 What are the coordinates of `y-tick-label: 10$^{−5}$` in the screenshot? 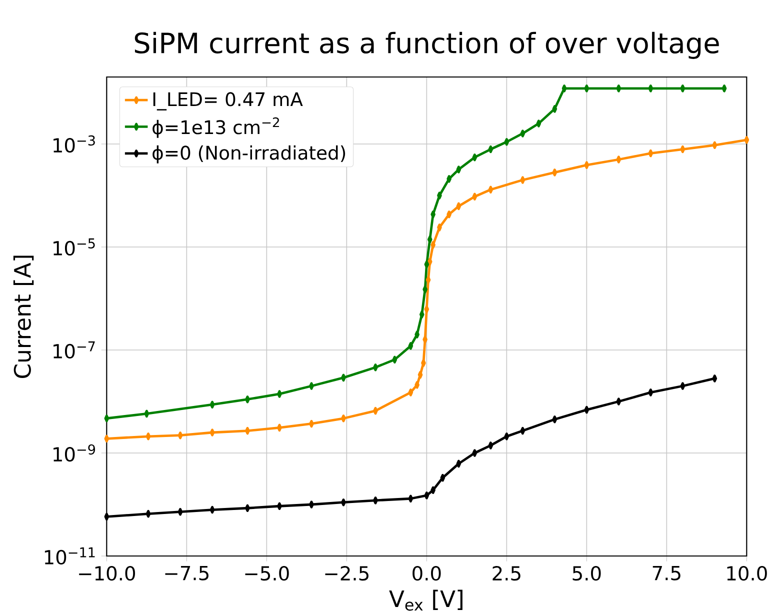 It's located at (74, 247).